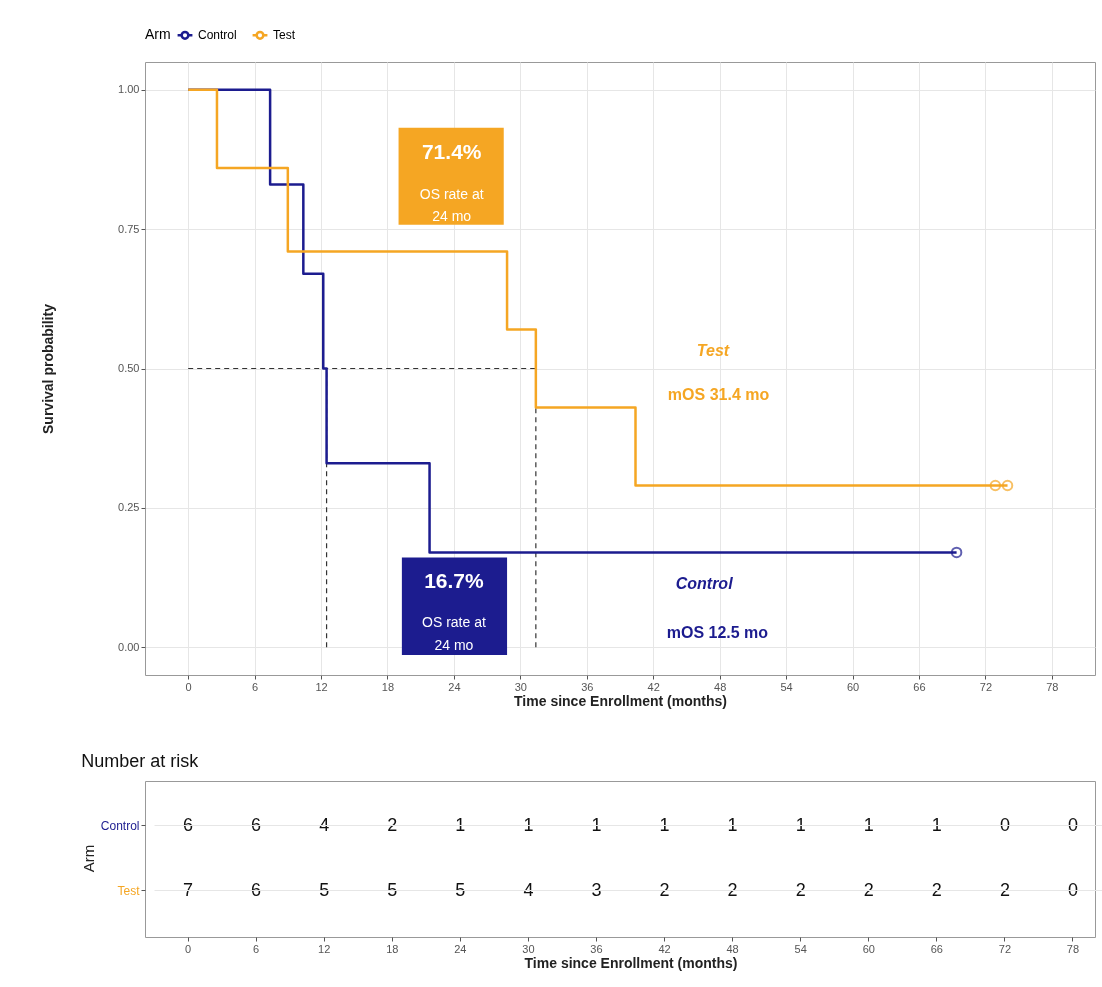 This screenshot has height=987, width=1102. I want to click on y-tick-label: Test, so click(129, 890).